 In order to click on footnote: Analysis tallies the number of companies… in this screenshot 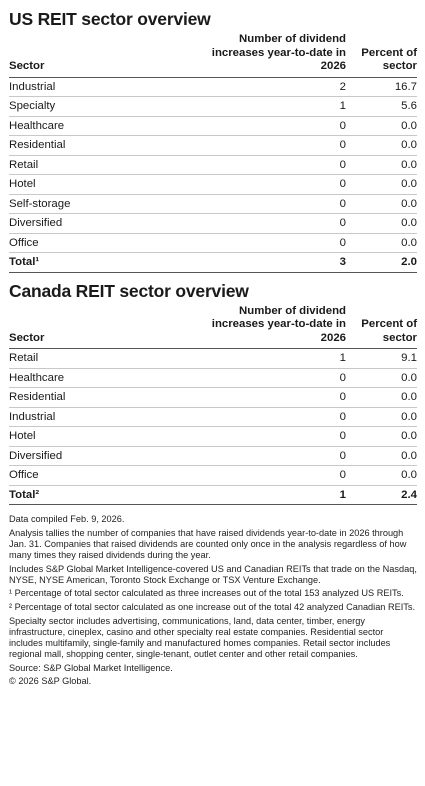, I will do `click(208, 543)`.